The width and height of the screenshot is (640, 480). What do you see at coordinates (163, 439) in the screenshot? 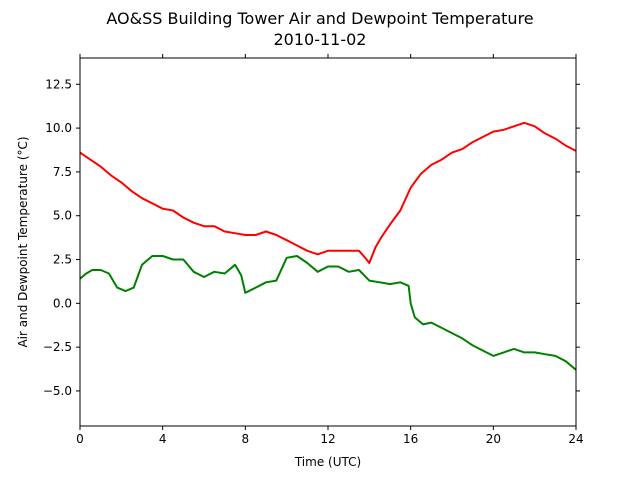
I see `x-tick-label: 4` at bounding box center [163, 439].